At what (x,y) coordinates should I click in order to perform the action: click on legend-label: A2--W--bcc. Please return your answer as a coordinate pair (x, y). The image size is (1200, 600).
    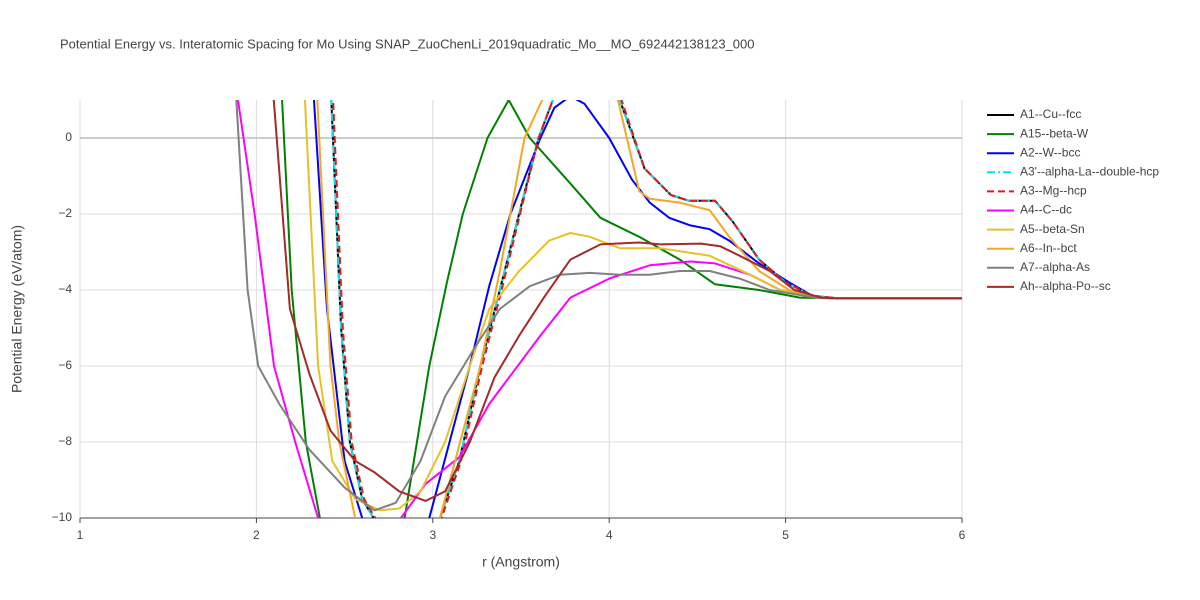
    Looking at the image, I should click on (1050, 152).